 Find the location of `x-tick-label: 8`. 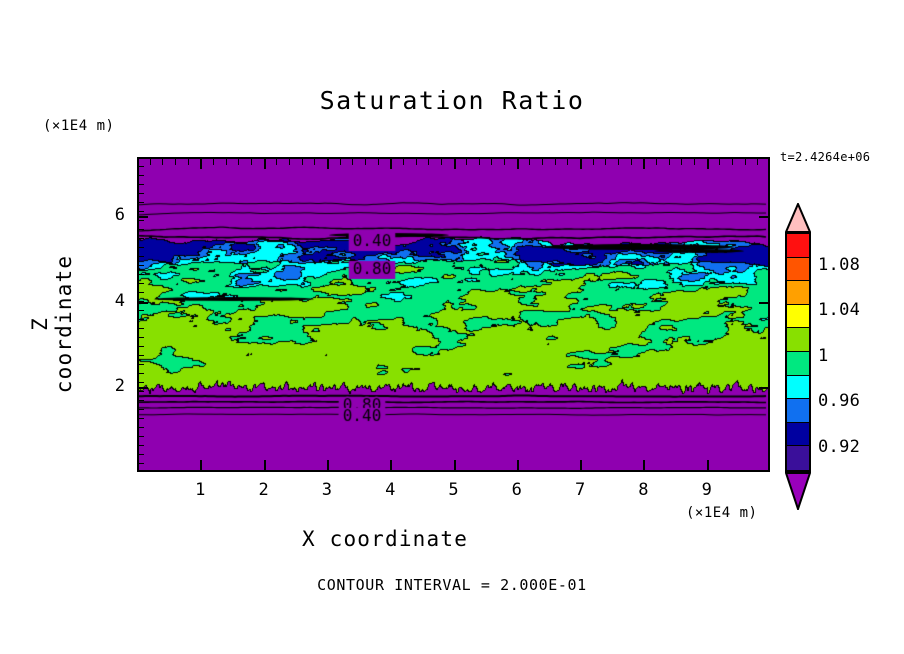

x-tick-label: 8 is located at coordinates (643, 490).